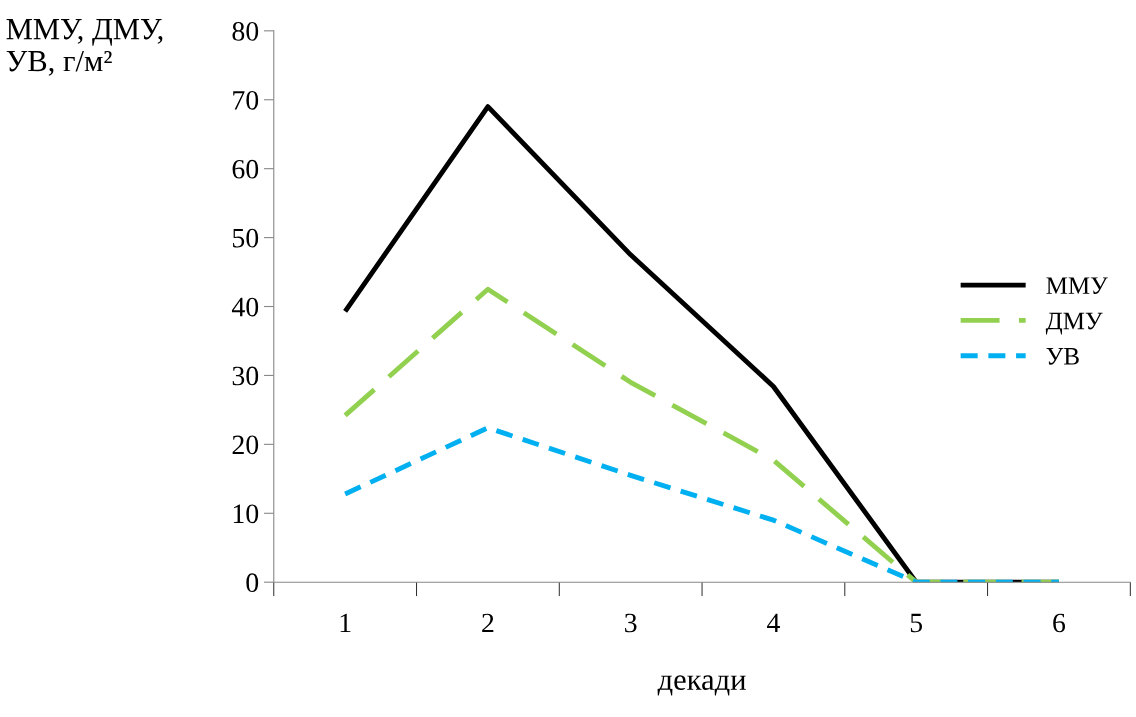 The image size is (1136, 717). Describe the element at coordinates (916, 623) in the screenshot. I see `x-tick-label: 5` at that location.